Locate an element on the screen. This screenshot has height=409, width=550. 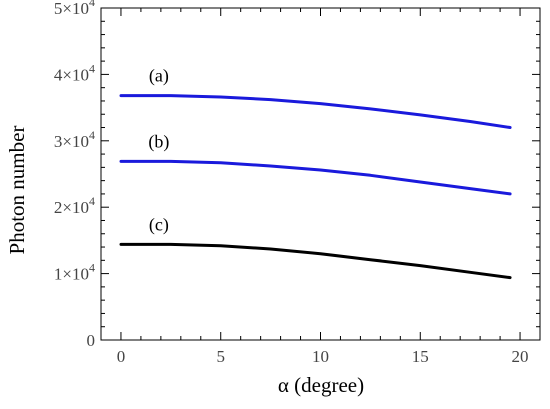
x-tick-label: 20 is located at coordinates (520, 356).